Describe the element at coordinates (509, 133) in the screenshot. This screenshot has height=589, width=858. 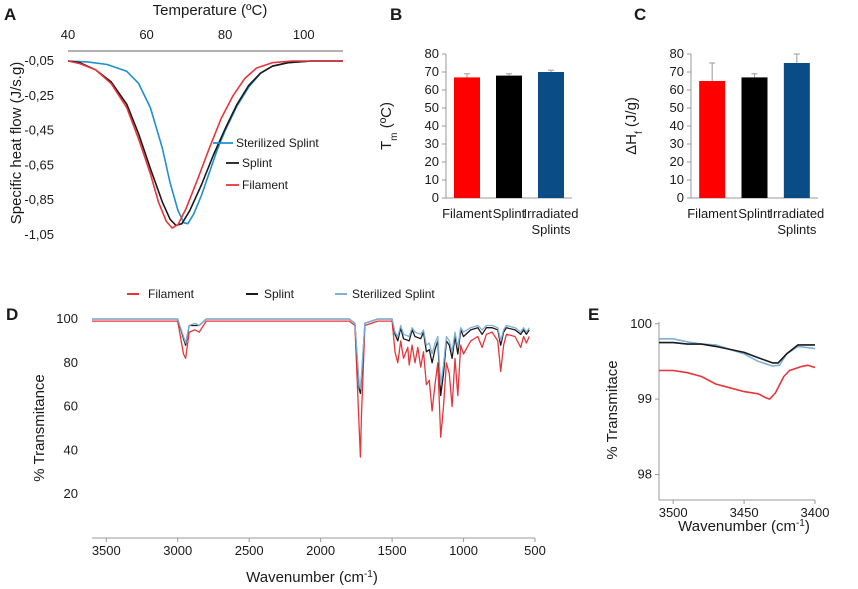
I see `panel-b-bars` at that location.